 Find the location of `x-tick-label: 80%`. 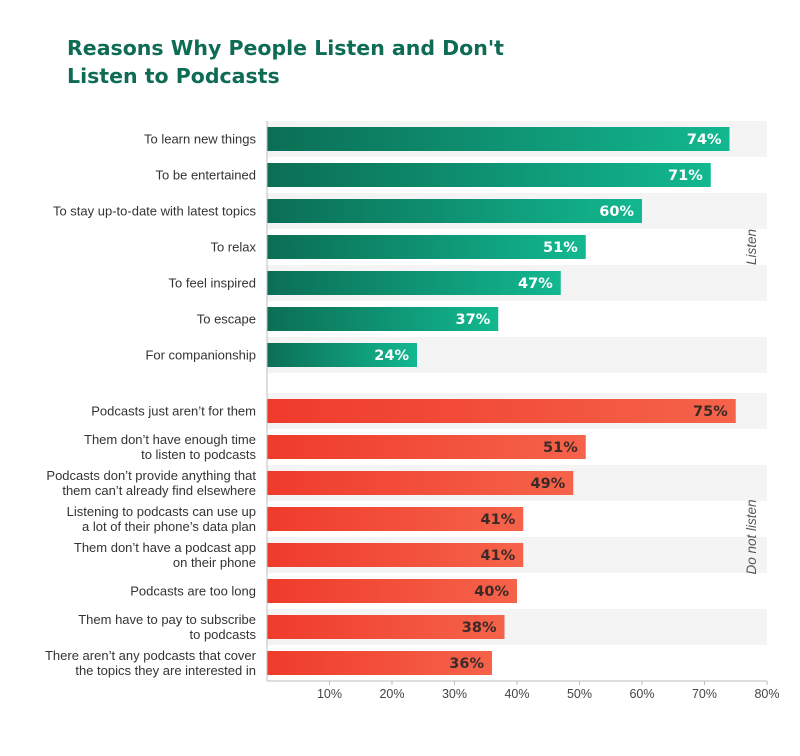

x-tick-label: 80% is located at coordinates (766, 694).